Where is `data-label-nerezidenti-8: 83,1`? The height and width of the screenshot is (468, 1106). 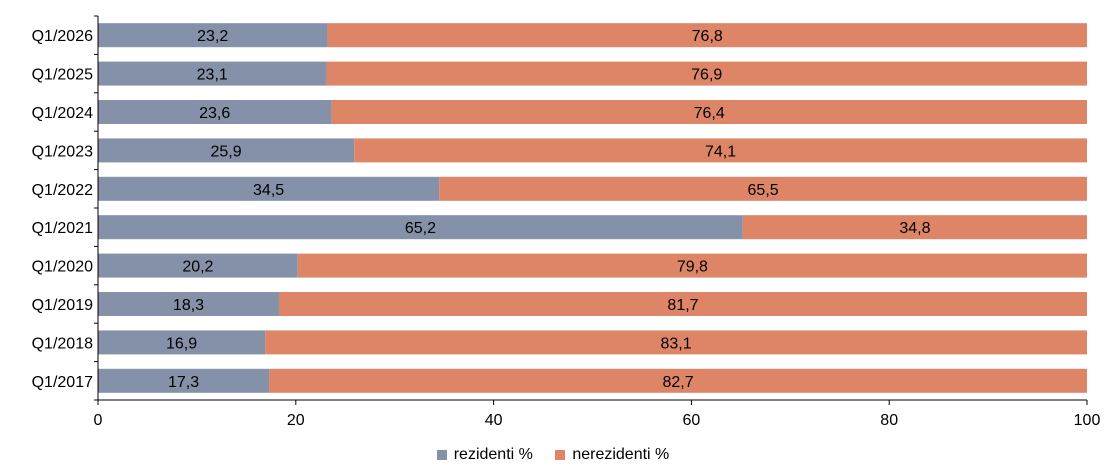
data-label-nerezidenti-8: 83,1 is located at coordinates (676, 343).